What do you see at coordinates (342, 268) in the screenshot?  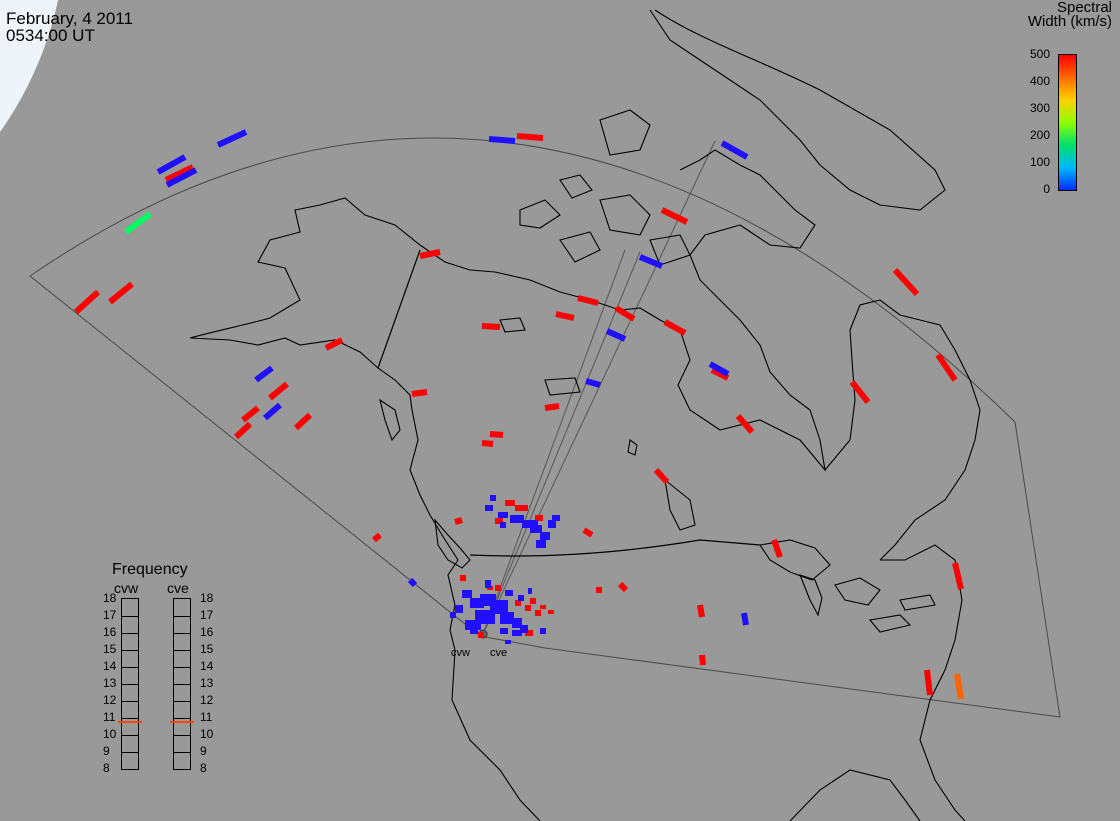 I see `alaska-north-coast` at bounding box center [342, 268].